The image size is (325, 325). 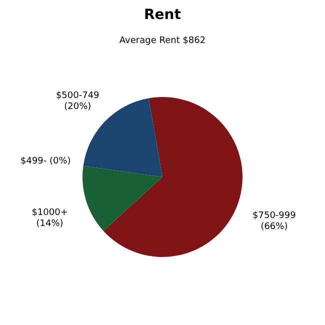 What do you see at coordinates (274, 227) in the screenshot?
I see `data-label: (66%)` at bounding box center [274, 227].